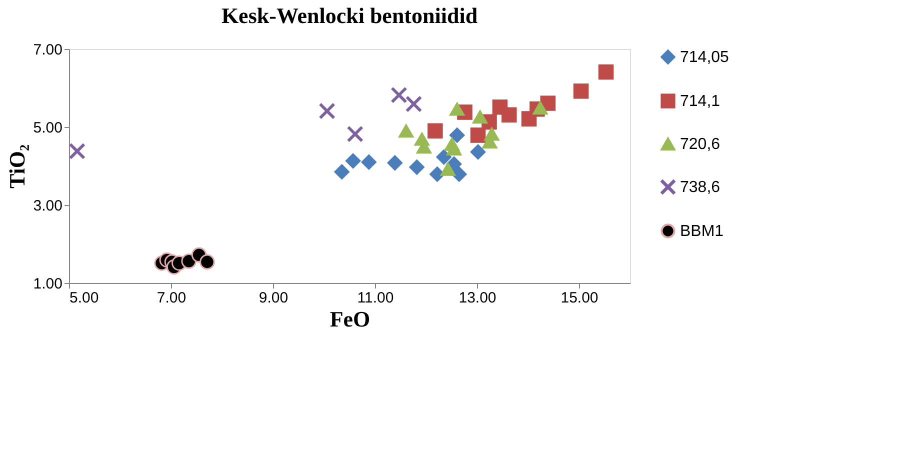 The width and height of the screenshot is (902, 457). Describe the element at coordinates (375, 298) in the screenshot. I see `x-tick-label: 11.00` at that location.